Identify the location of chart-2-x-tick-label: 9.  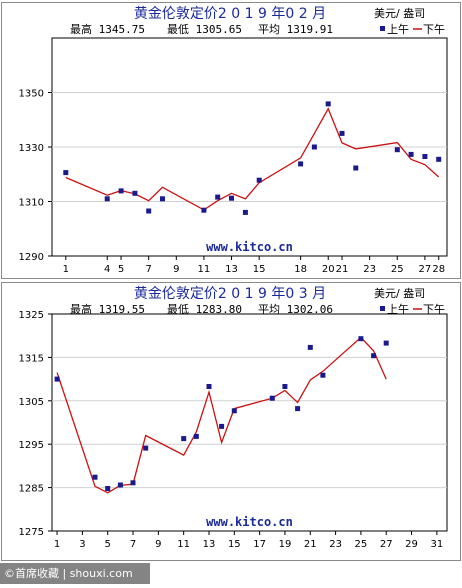
(158, 544).